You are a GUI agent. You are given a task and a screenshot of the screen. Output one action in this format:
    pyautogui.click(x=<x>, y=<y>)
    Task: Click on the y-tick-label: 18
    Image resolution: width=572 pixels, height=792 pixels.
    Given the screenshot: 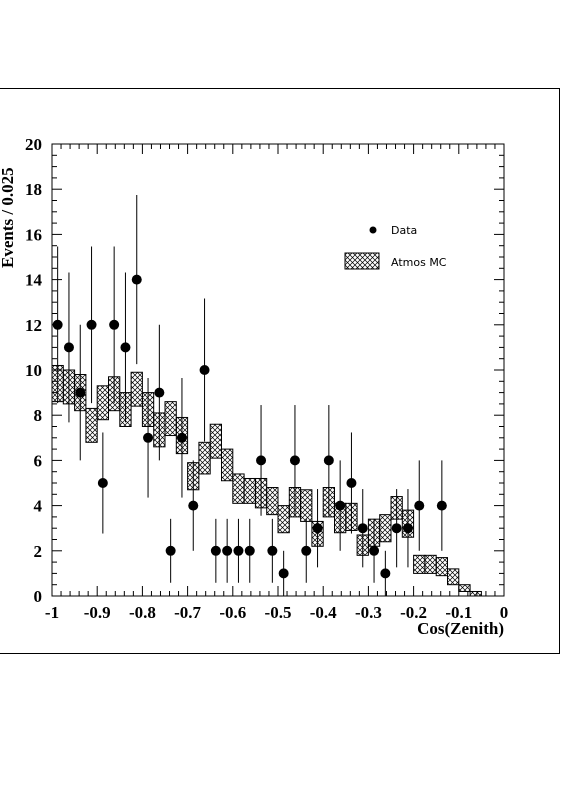 What is the action you would take?
    pyautogui.click(x=33, y=189)
    